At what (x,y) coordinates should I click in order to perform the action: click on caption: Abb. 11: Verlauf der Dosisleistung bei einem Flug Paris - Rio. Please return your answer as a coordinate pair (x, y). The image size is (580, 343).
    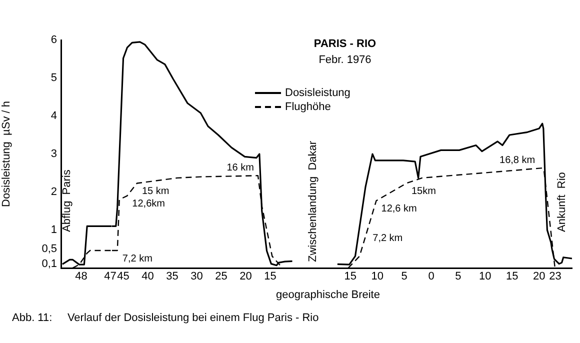
    Looking at the image, I should click on (165, 318).